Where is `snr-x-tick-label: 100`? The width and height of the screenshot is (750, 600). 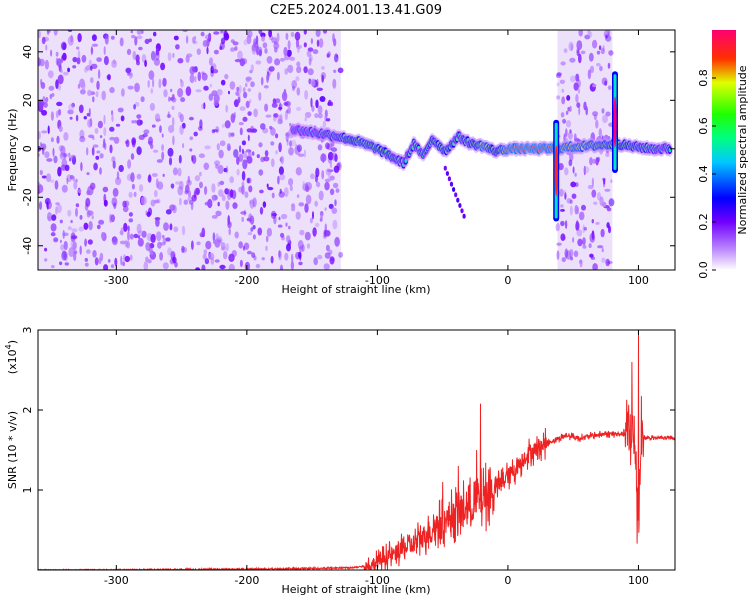 snr-x-tick-label: 100 is located at coordinates (638, 580).